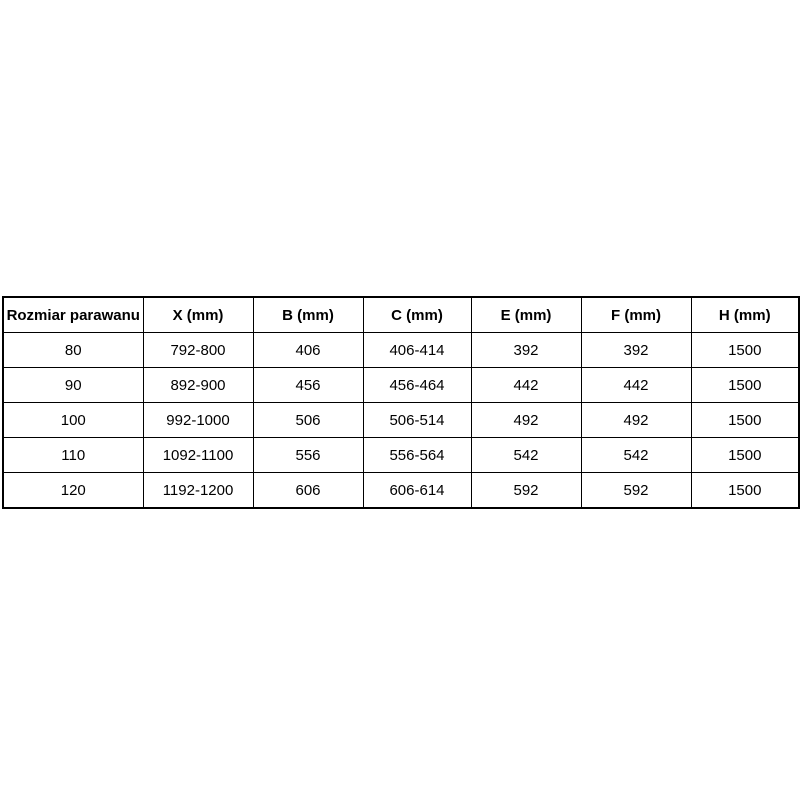 The height and width of the screenshot is (800, 800). Describe the element at coordinates (198, 490) in the screenshot. I see `cell-x: 1192-1200` at that location.